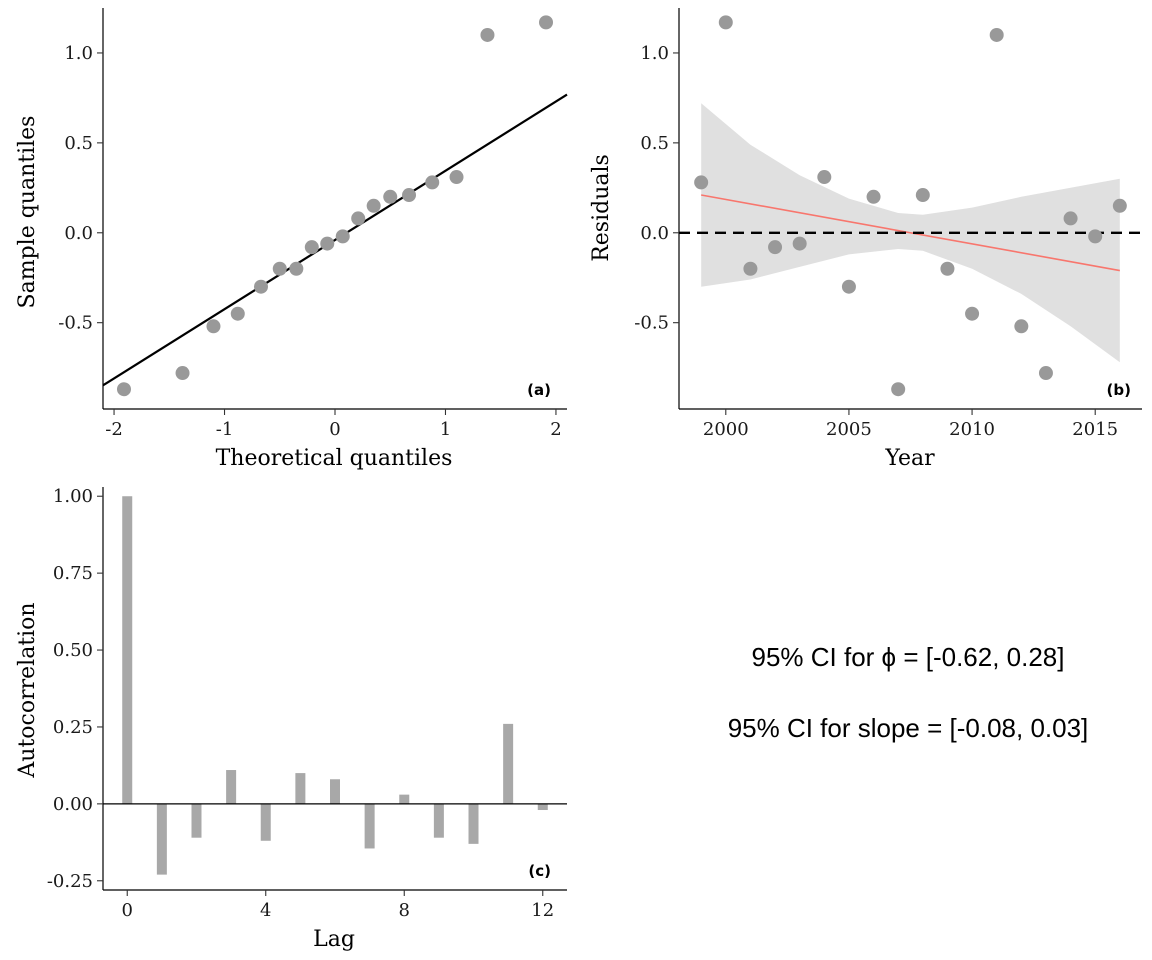 The width and height of the screenshot is (1152, 960). Describe the element at coordinates (601, 208) in the screenshot. I see `panel-b-y-axis-title: Residuals` at that location.